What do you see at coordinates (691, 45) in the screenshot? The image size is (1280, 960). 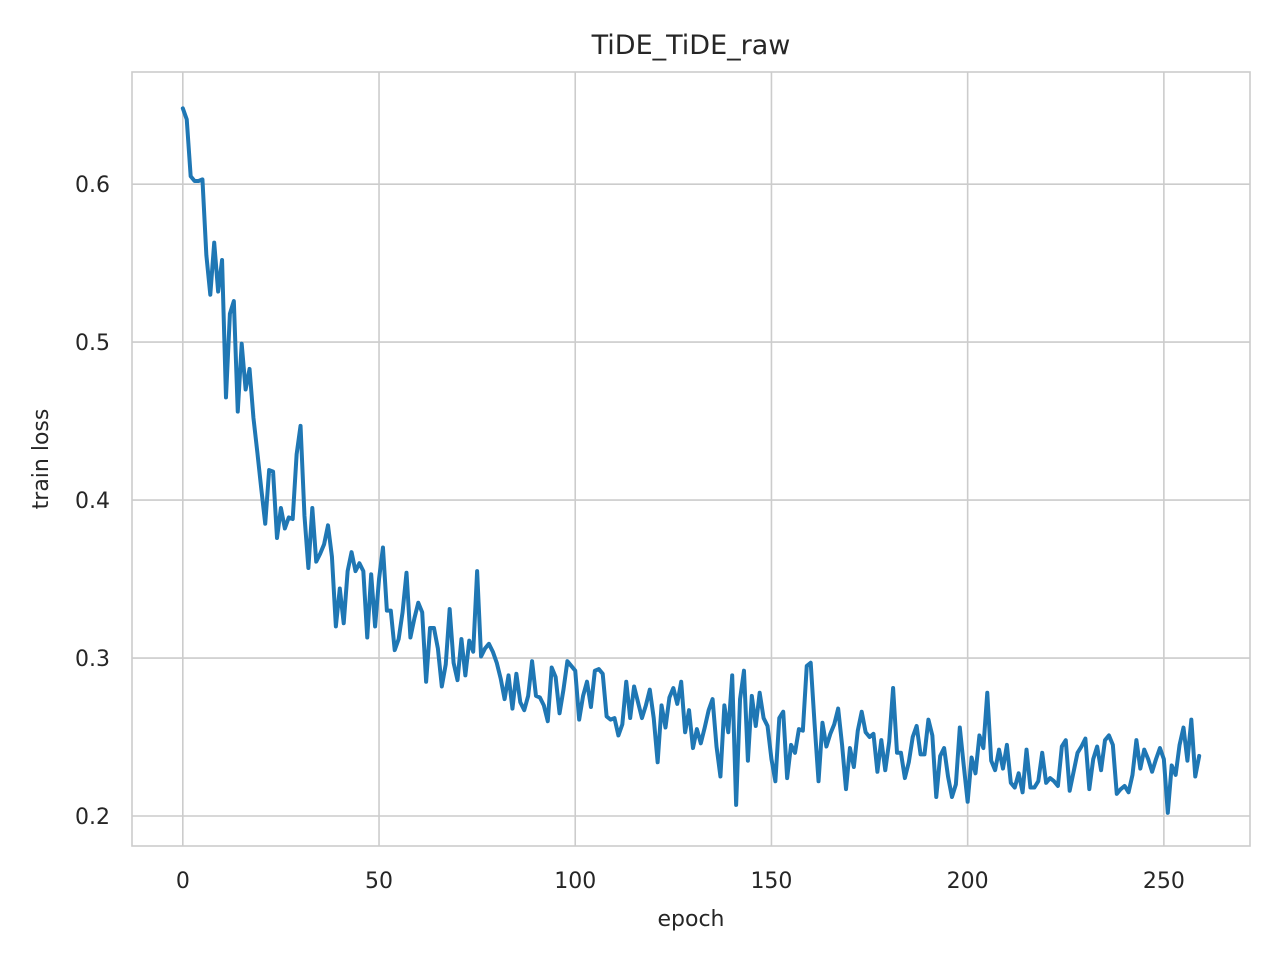 I see `chart-title: TiDE_TiDE_raw` at bounding box center [691, 45].